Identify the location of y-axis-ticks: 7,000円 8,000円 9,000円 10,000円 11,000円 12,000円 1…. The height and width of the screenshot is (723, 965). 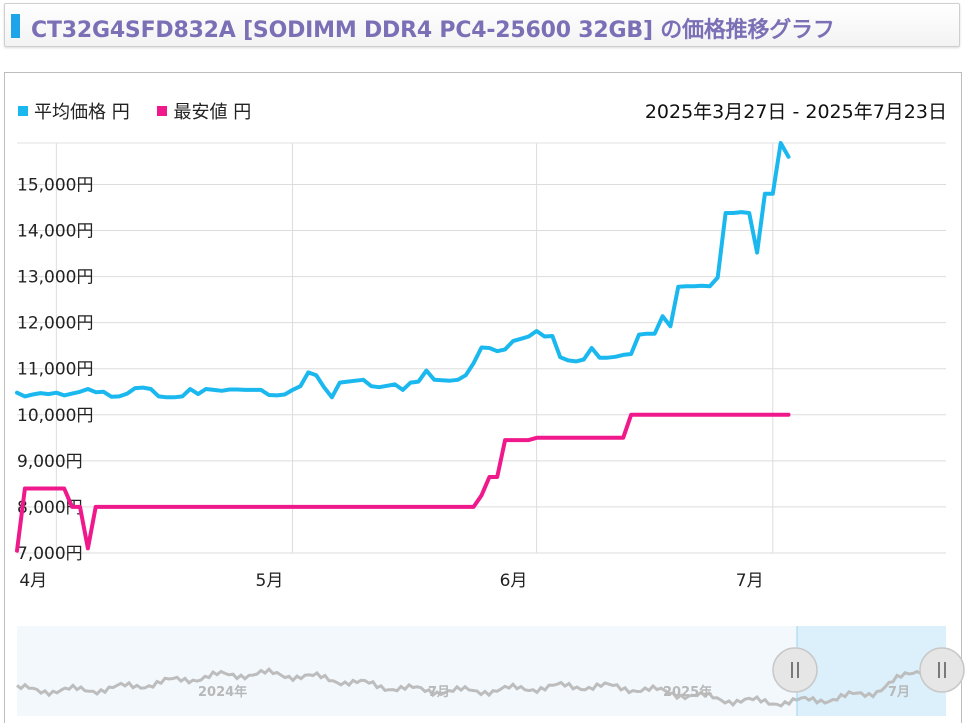
(55, 369).